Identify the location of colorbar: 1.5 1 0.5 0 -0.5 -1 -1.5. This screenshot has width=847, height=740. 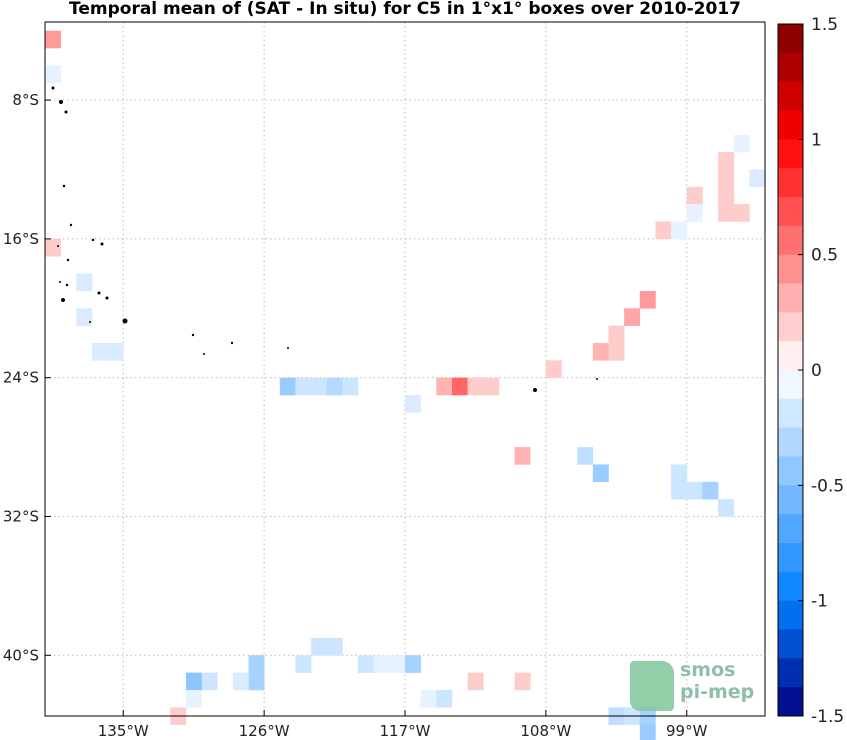
(810, 371).